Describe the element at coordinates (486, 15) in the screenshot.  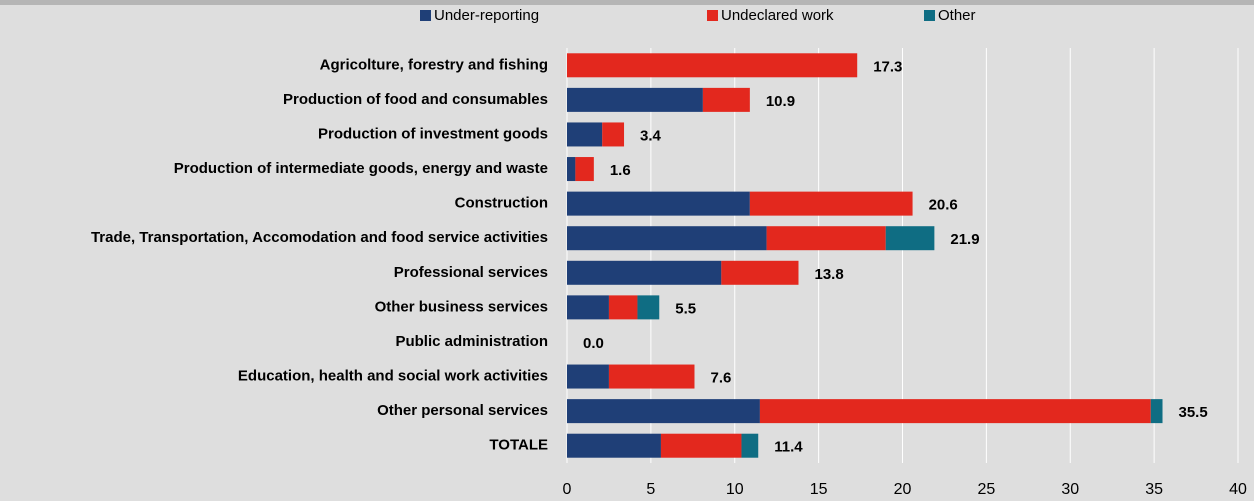
I see `legend-label: Under-reporting` at that location.